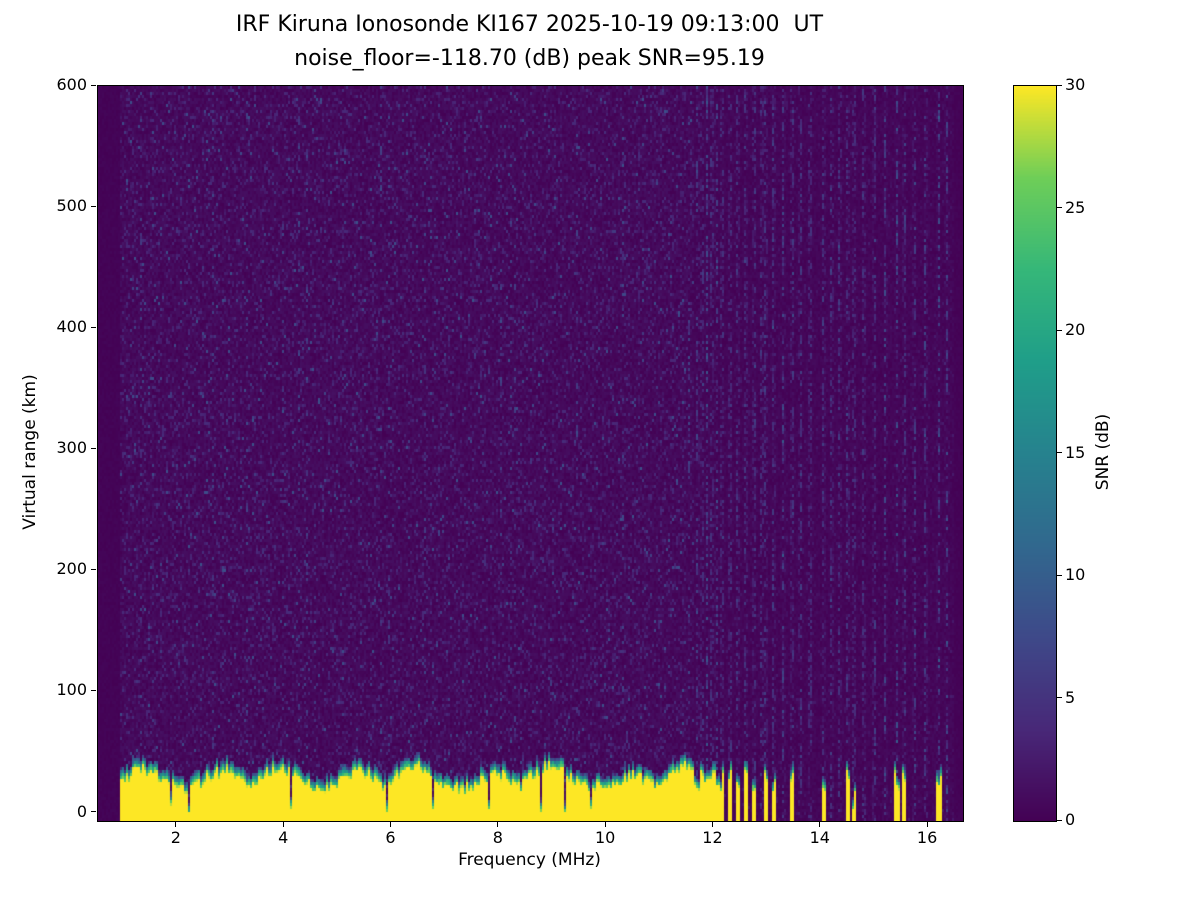 Image resolution: width=1200 pixels, height=900 pixels. I want to click on colorbar-tick-label: 0, so click(1070, 819).